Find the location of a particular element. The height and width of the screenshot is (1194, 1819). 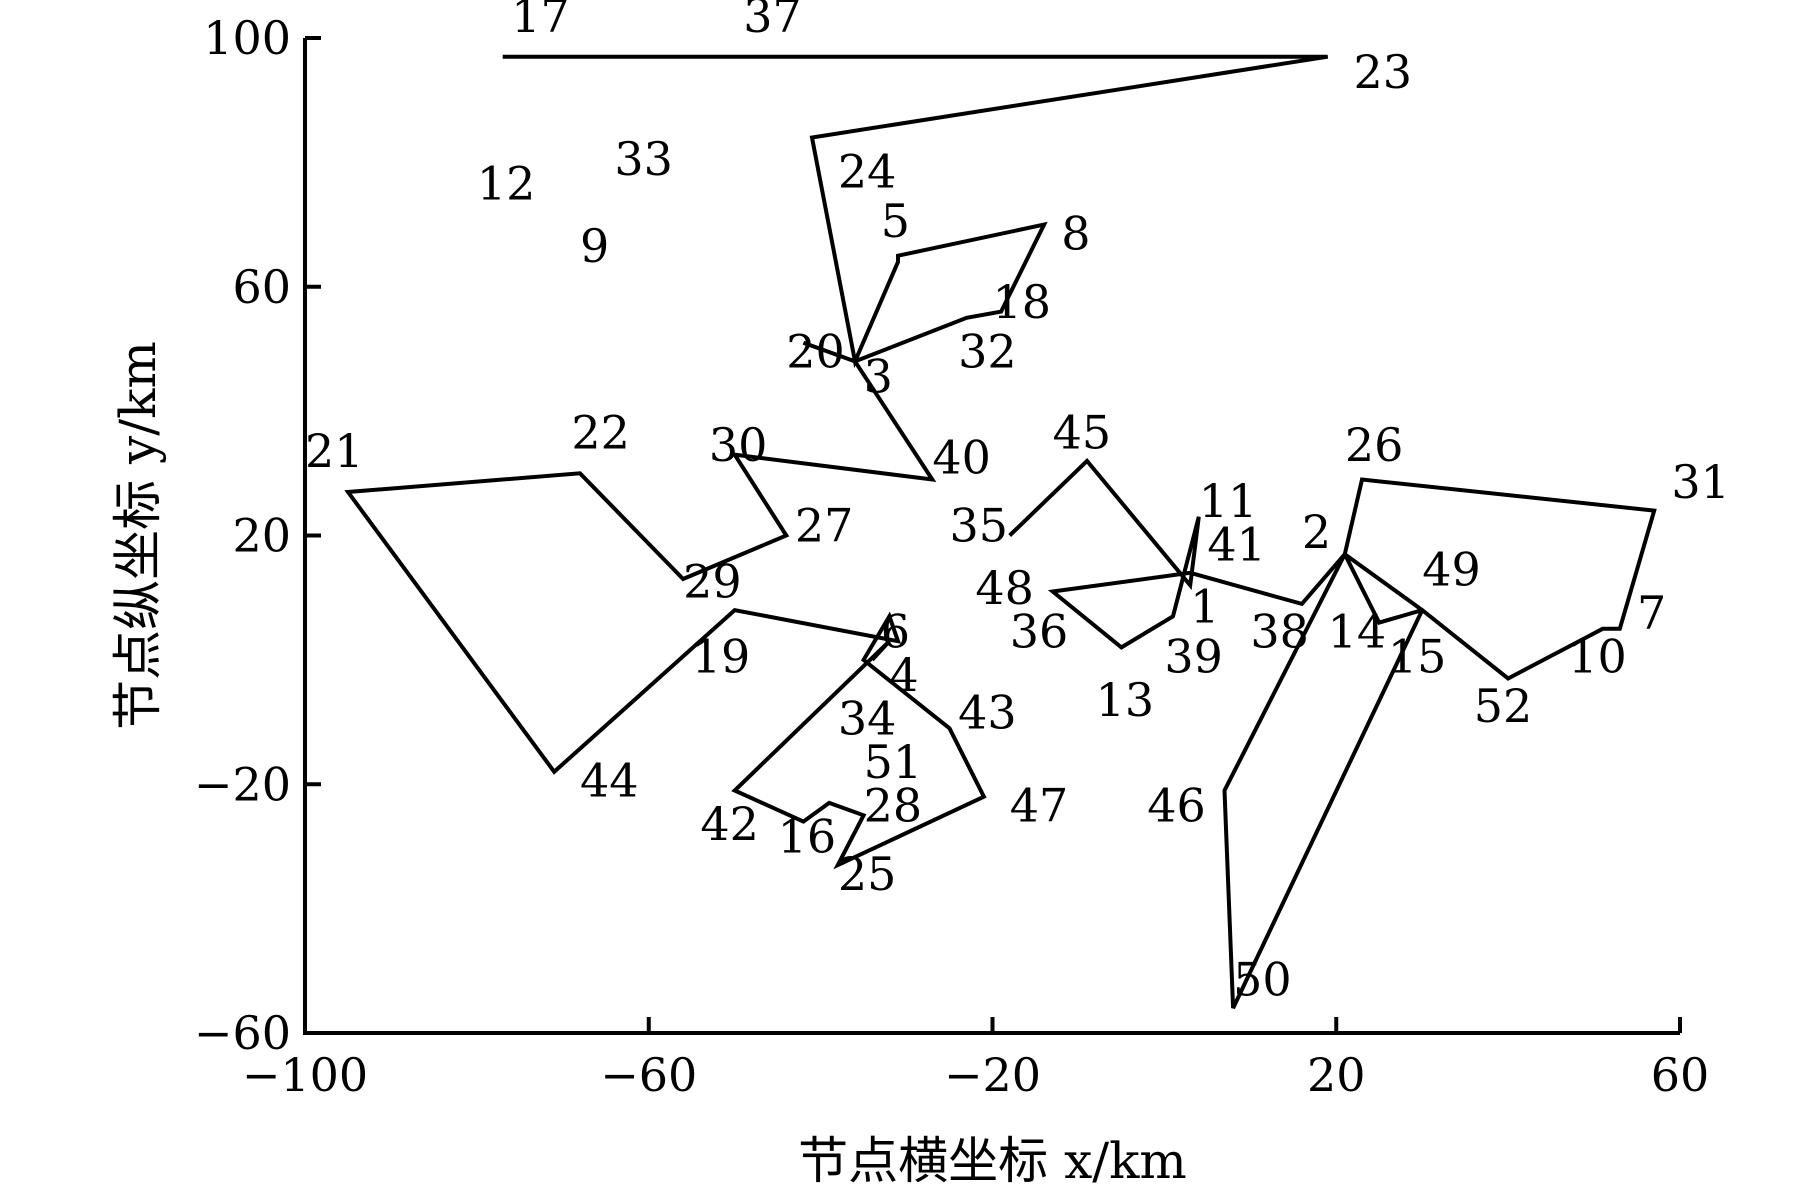

node-label-44: 44 is located at coordinates (609, 781).